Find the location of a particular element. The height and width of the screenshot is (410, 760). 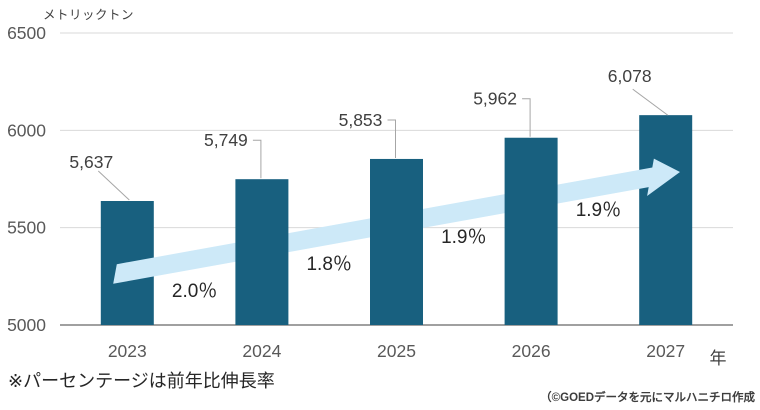

x-tick-label: 2024 is located at coordinates (261, 351).